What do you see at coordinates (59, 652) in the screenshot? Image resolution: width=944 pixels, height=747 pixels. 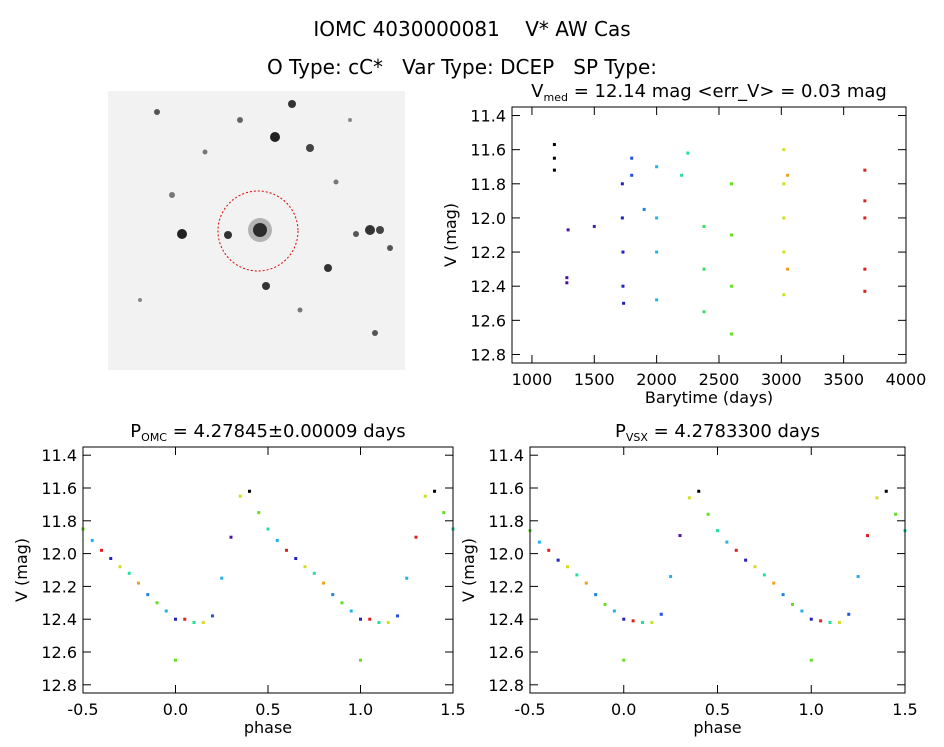 I see `y-tick-label: 12.6` at bounding box center [59, 652].